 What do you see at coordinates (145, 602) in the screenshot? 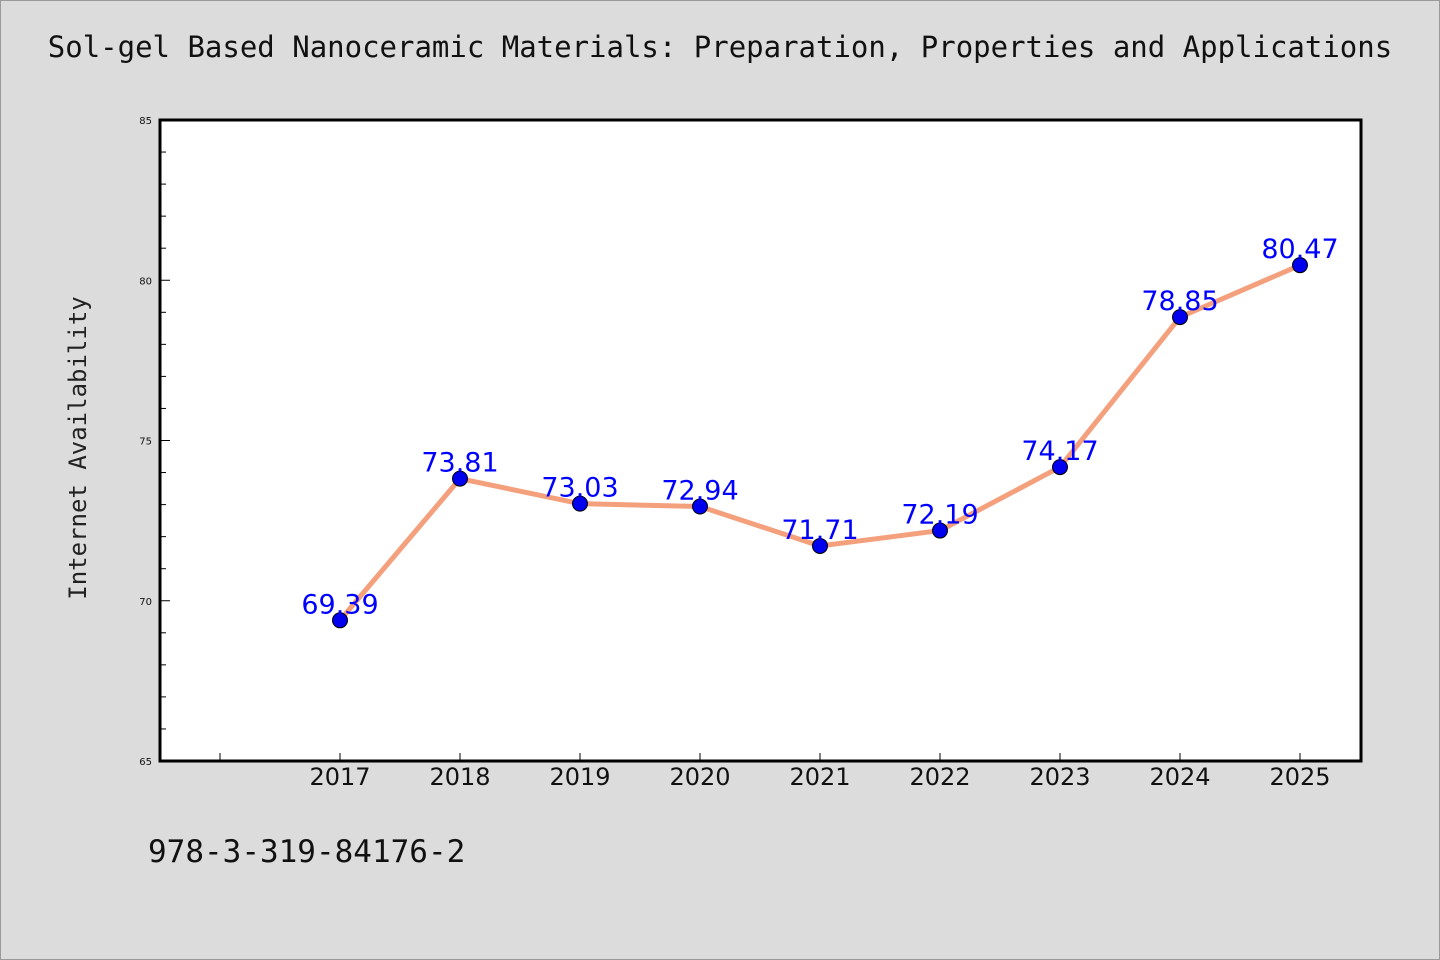
I see `y-tick-label: 70` at bounding box center [145, 602].